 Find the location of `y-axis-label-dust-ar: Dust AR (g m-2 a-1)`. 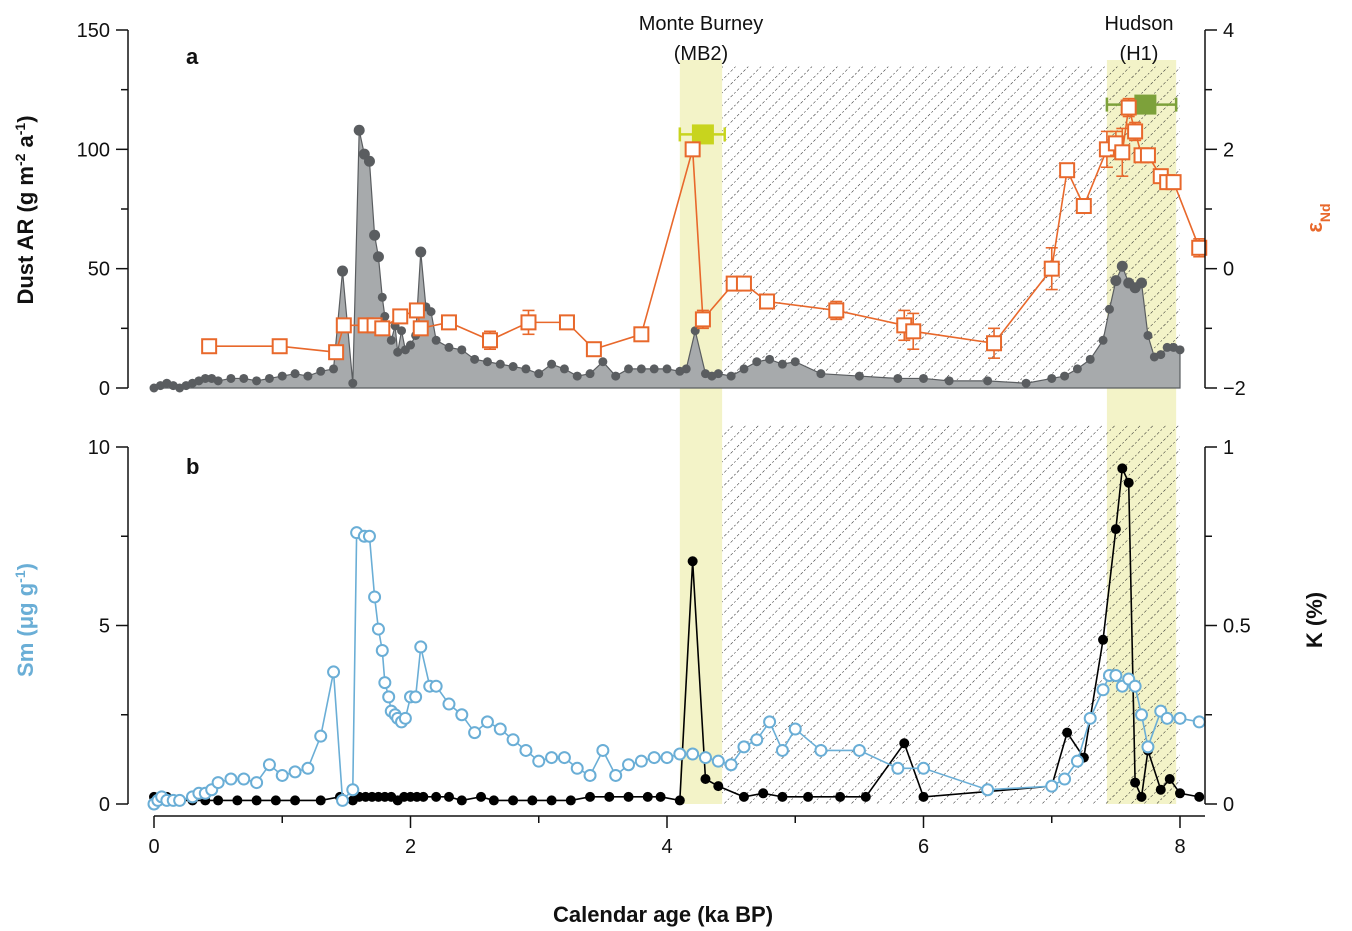

y-axis-label-dust-ar: Dust AR (g m-2 a-1) is located at coordinates (25, 209).